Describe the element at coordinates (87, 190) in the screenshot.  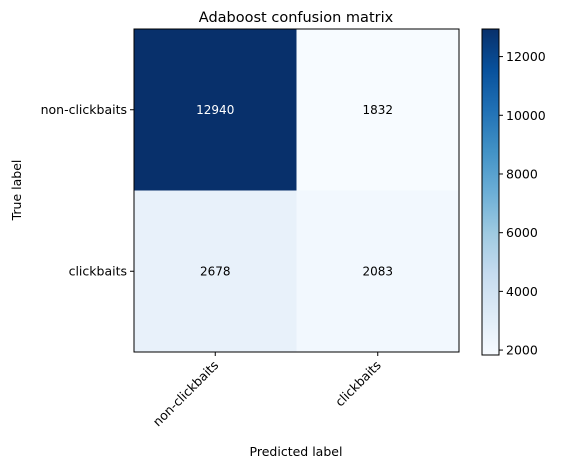
I see `y-axis-ticks: non-clickbaits clickbaits` at that location.